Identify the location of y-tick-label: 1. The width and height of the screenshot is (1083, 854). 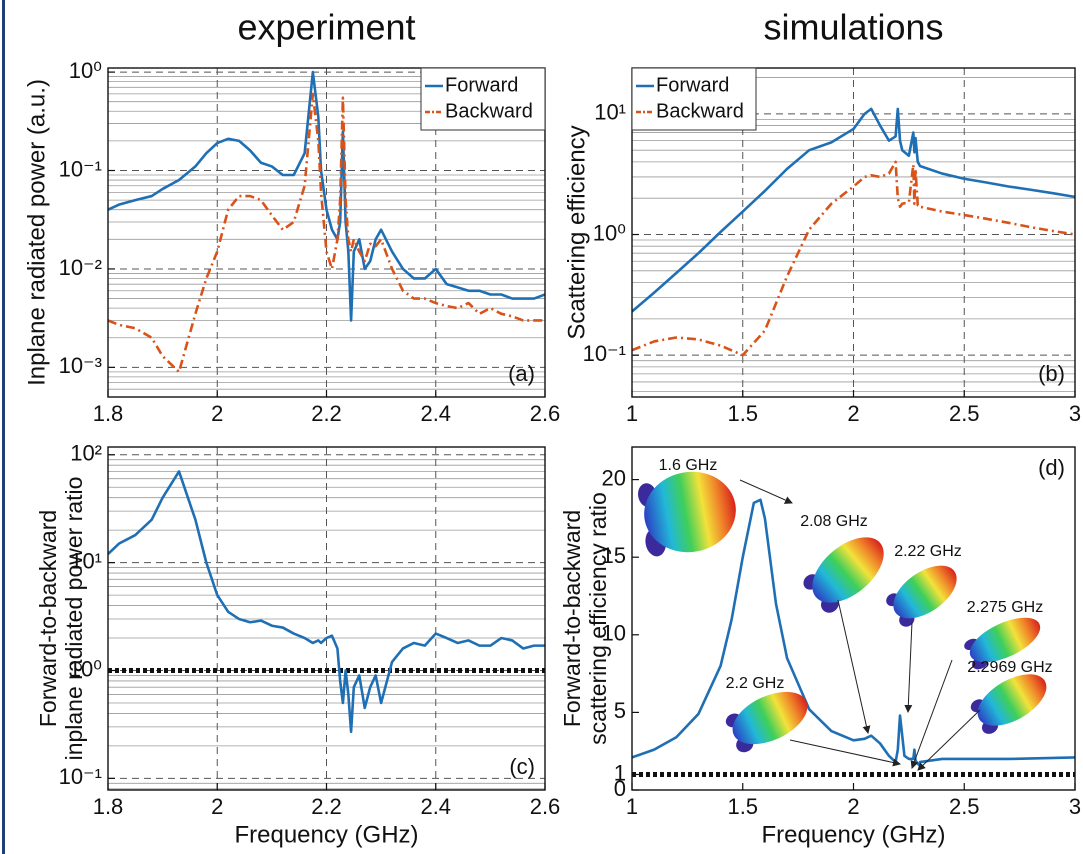
(620, 772).